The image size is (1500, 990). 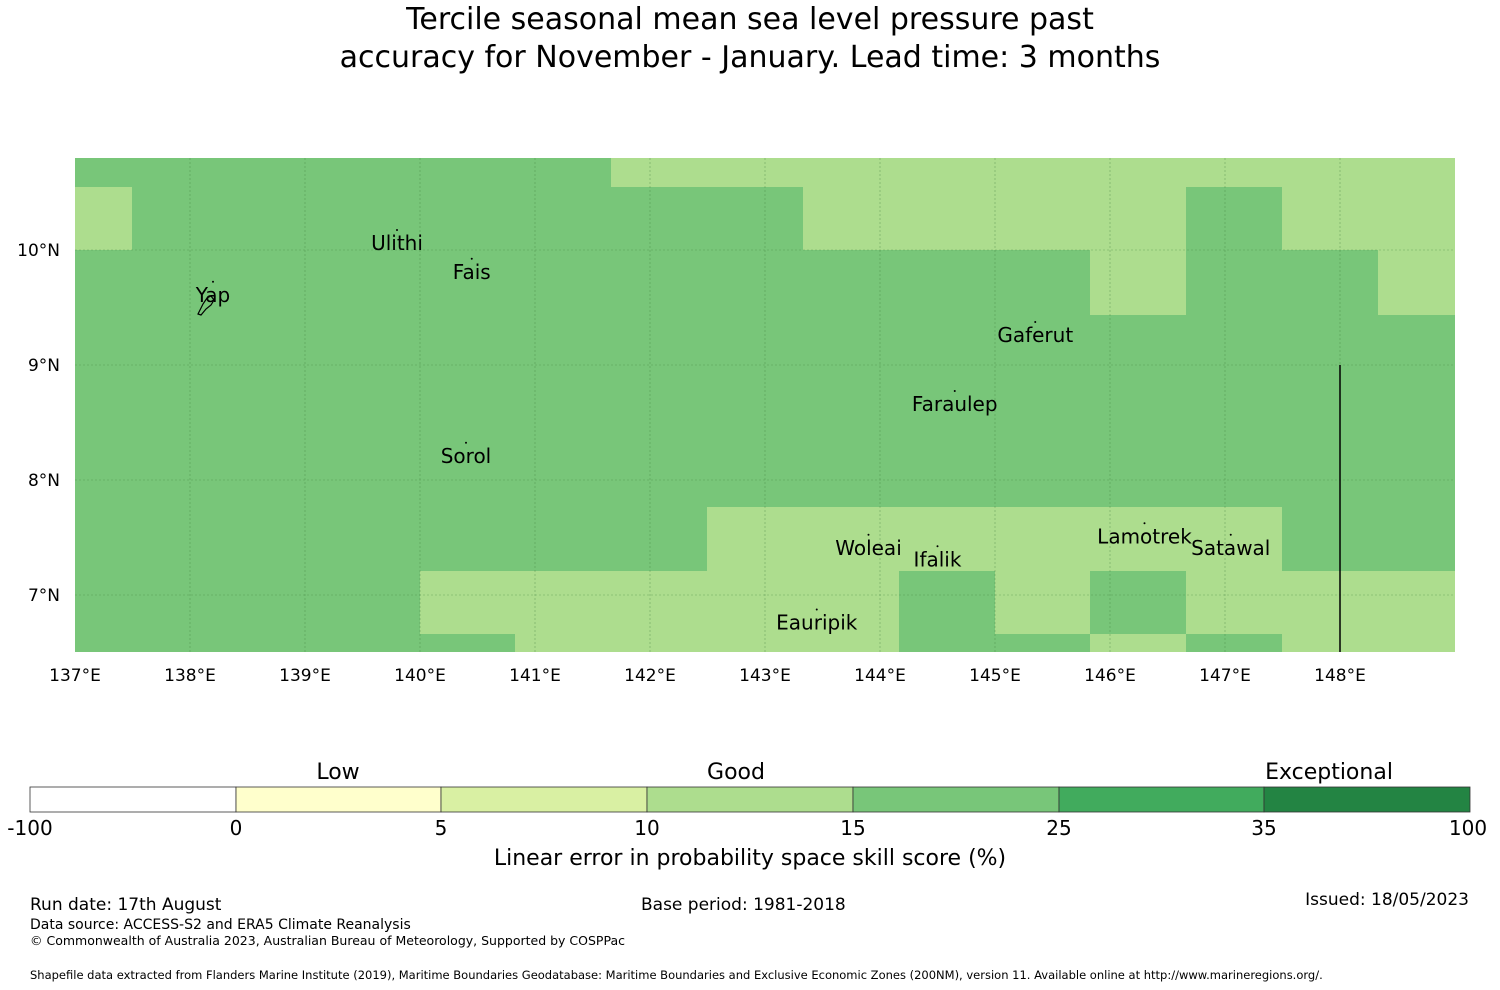 I want to click on latitude-tick-label: 9°N, so click(x=44, y=366).